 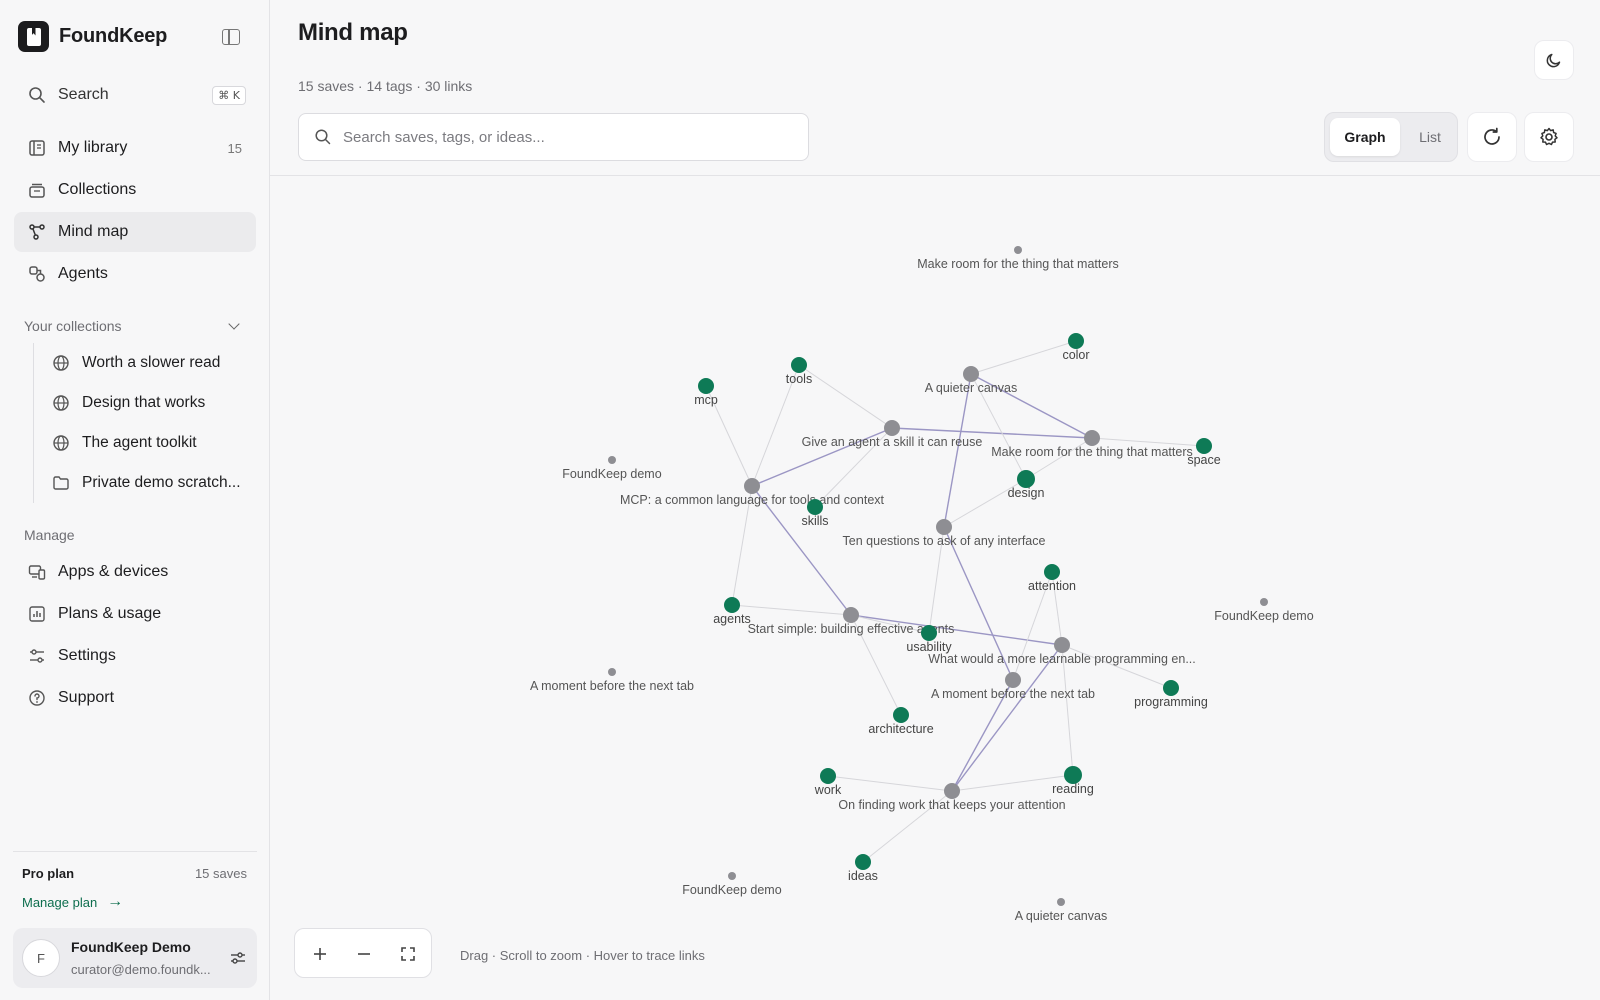 I want to click on globe-icon, so click(x=61, y=363).